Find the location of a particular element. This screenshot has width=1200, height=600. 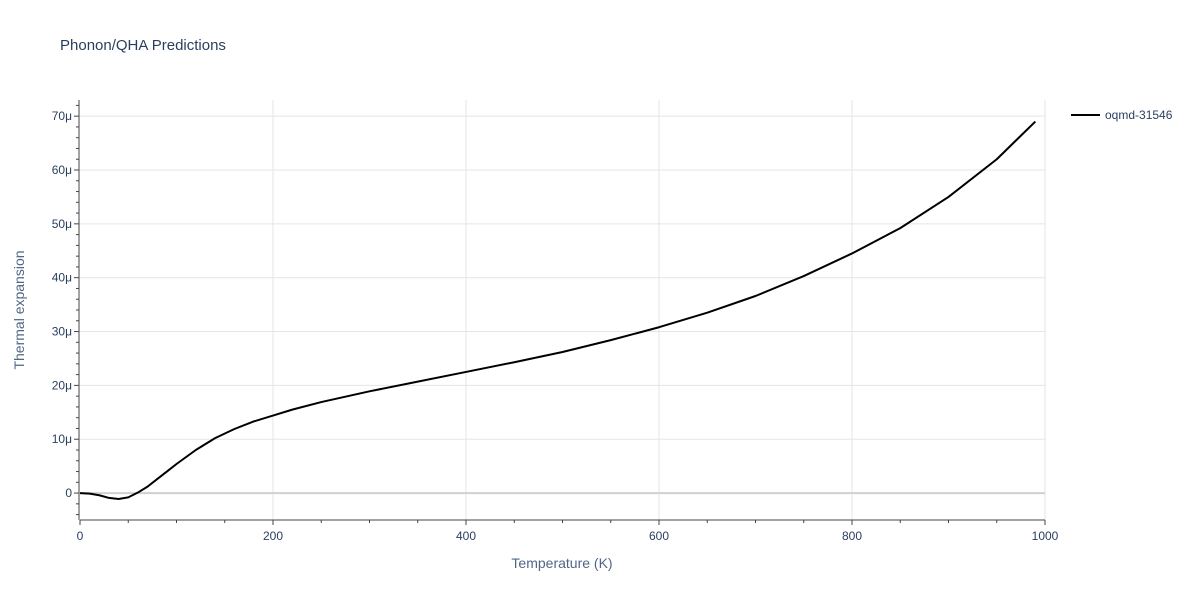

x-tick-label: 0 is located at coordinates (80, 536).